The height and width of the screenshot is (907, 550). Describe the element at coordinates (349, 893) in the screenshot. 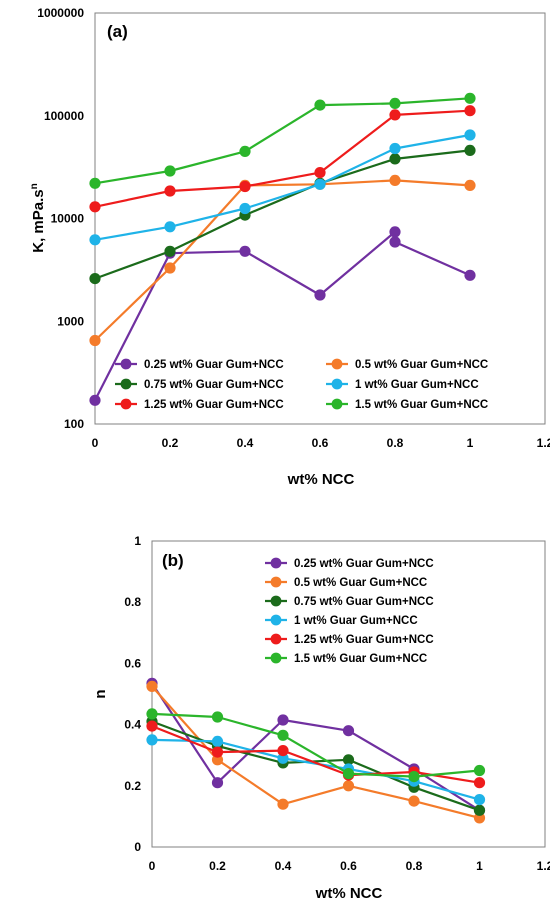

I see `x-axis-title: wt% NCC` at that location.